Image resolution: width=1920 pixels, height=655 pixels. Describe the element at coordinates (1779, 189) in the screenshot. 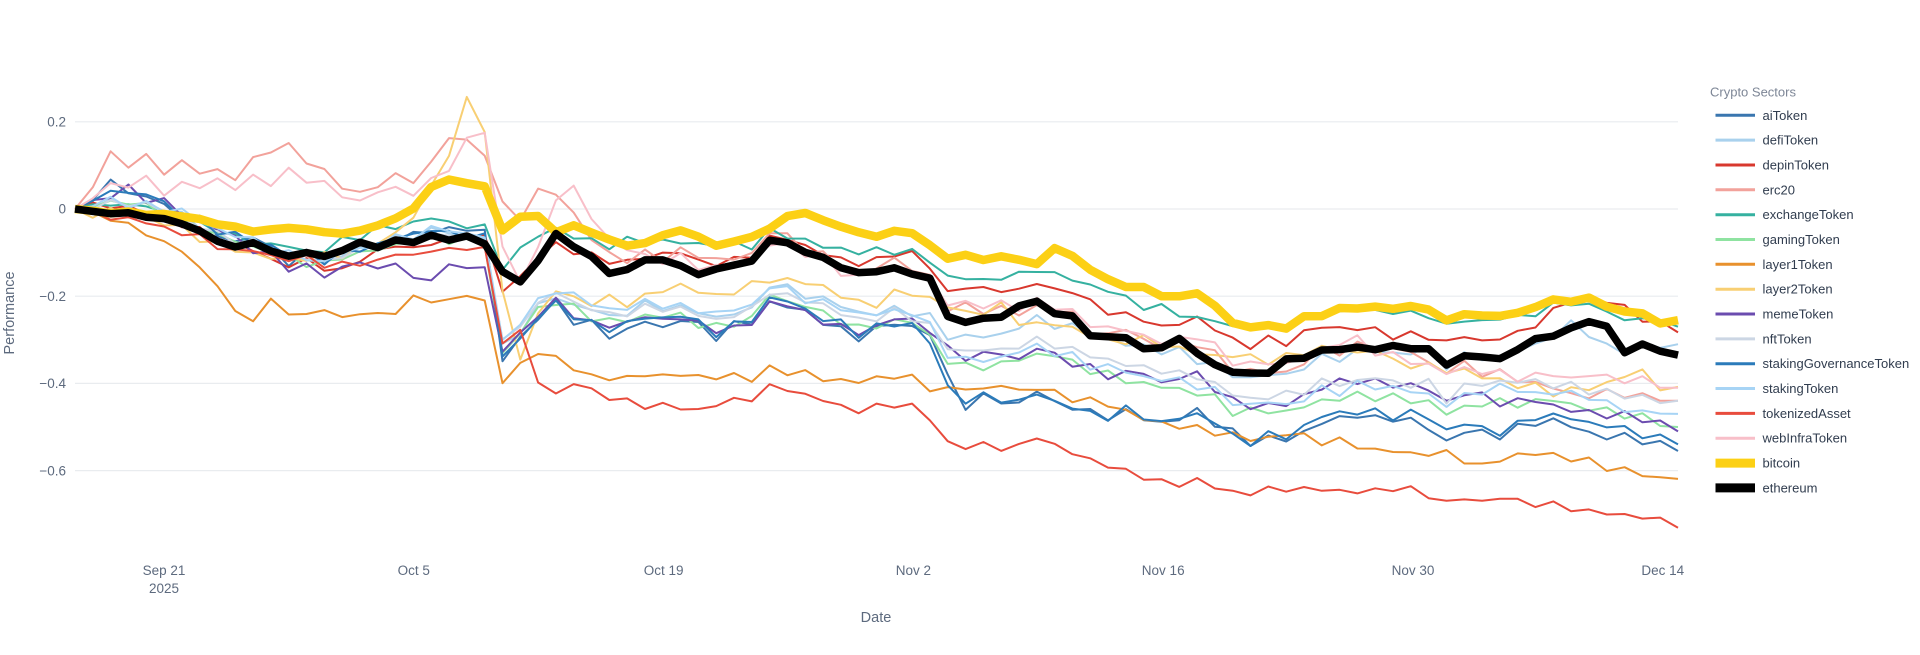

I see `svg-text: erc20` at that location.